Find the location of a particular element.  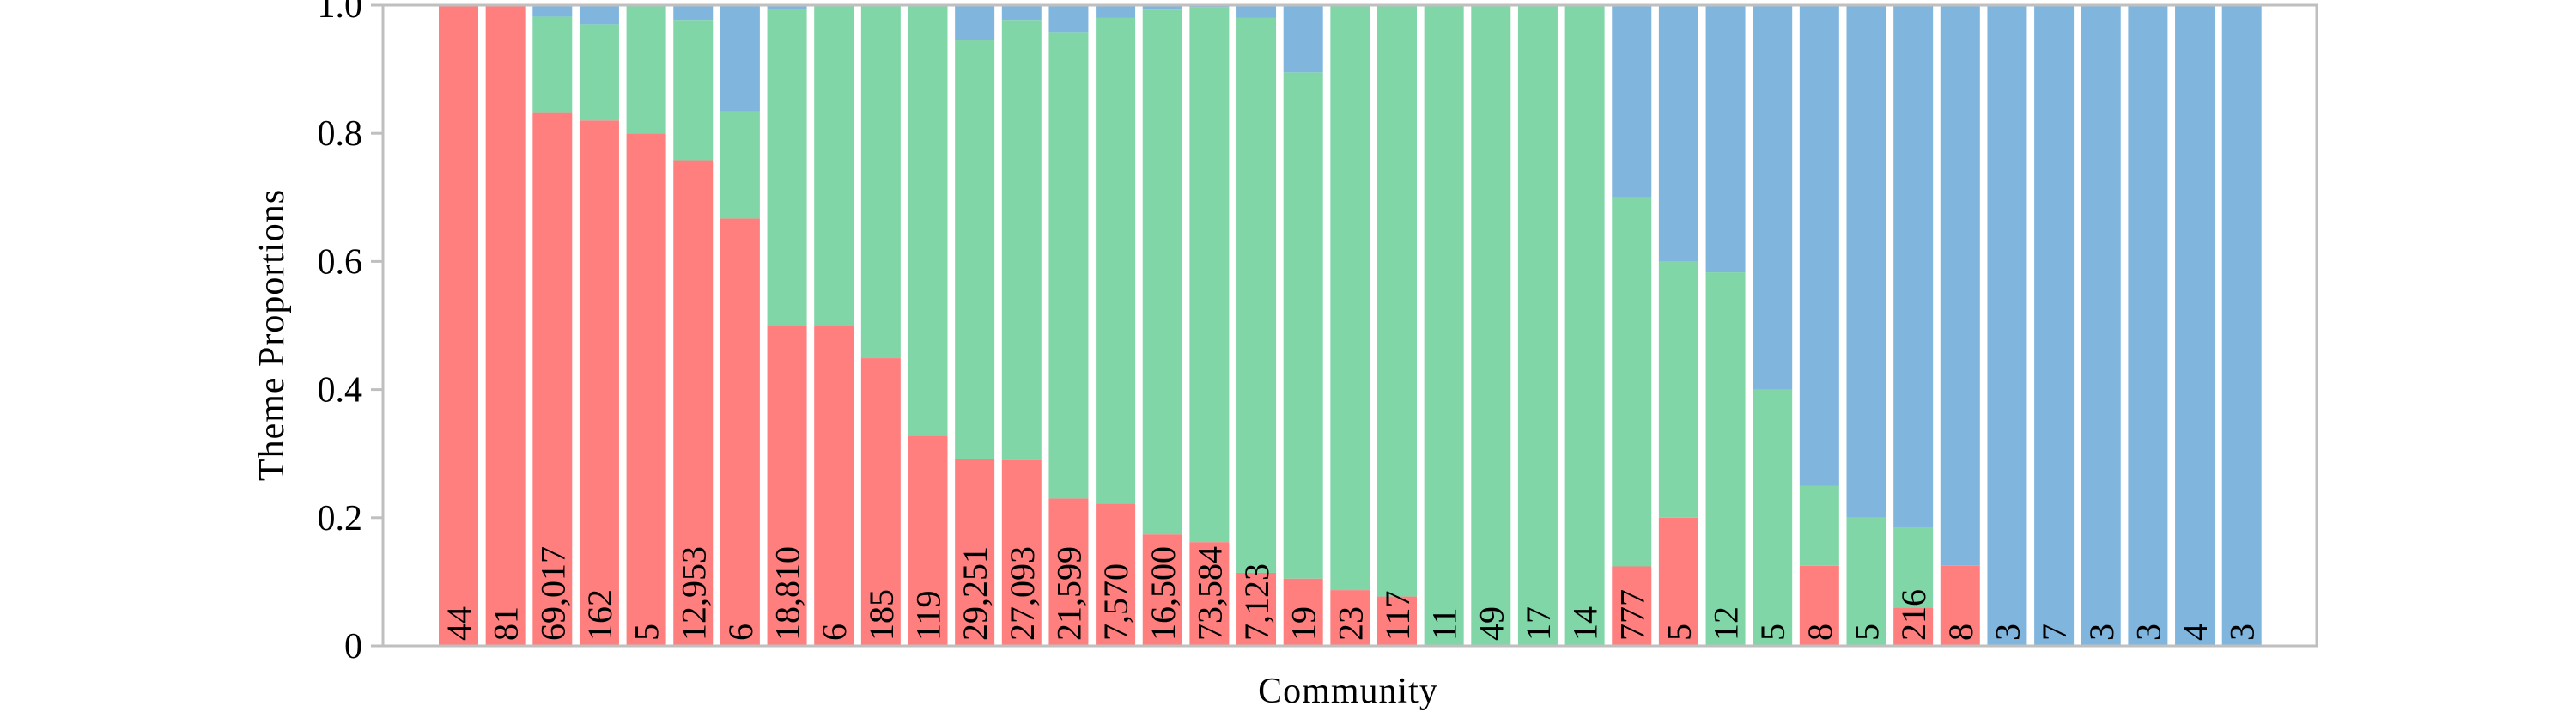

bar-count-label: 7 is located at coordinates (2054, 632).